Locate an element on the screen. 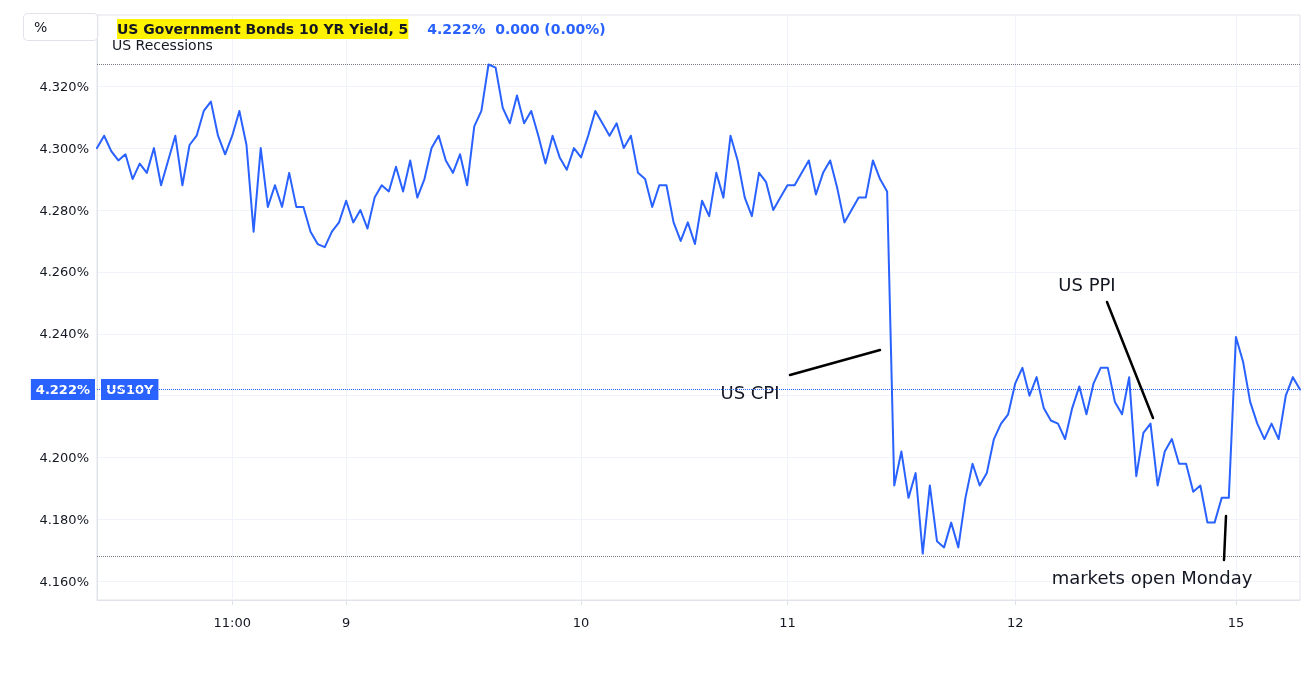  y-tick-label: 4.280% is located at coordinates (64, 210).